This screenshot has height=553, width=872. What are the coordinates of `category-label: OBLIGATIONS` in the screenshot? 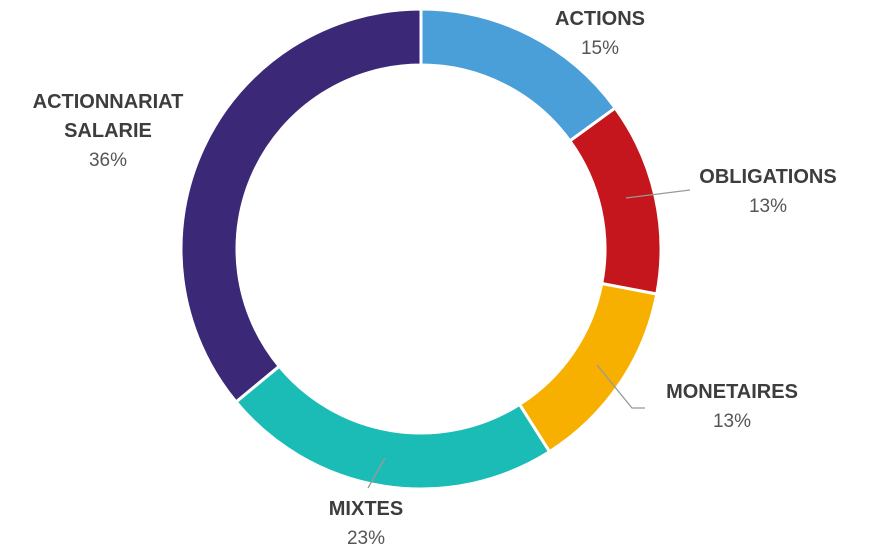 It's located at (768, 177).